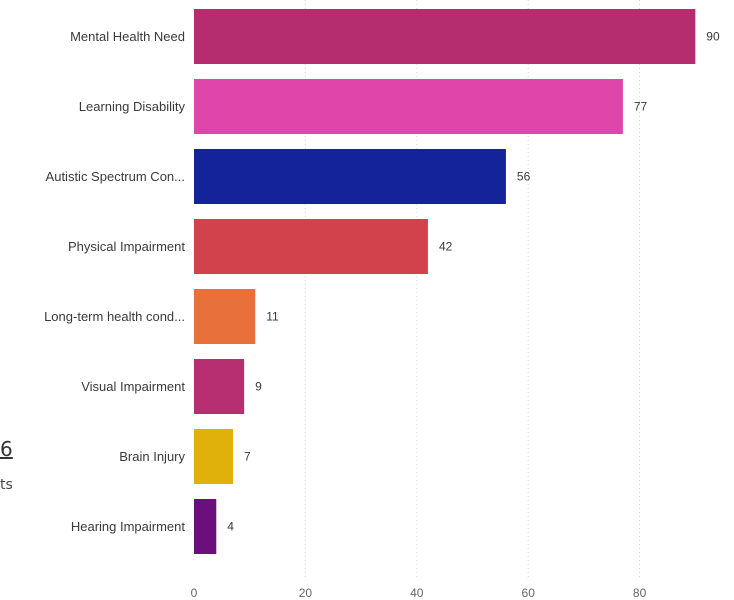 The height and width of the screenshot is (600, 734). Describe the element at coordinates (205, 526) in the screenshot. I see `bar-hearing-impairment` at that location.